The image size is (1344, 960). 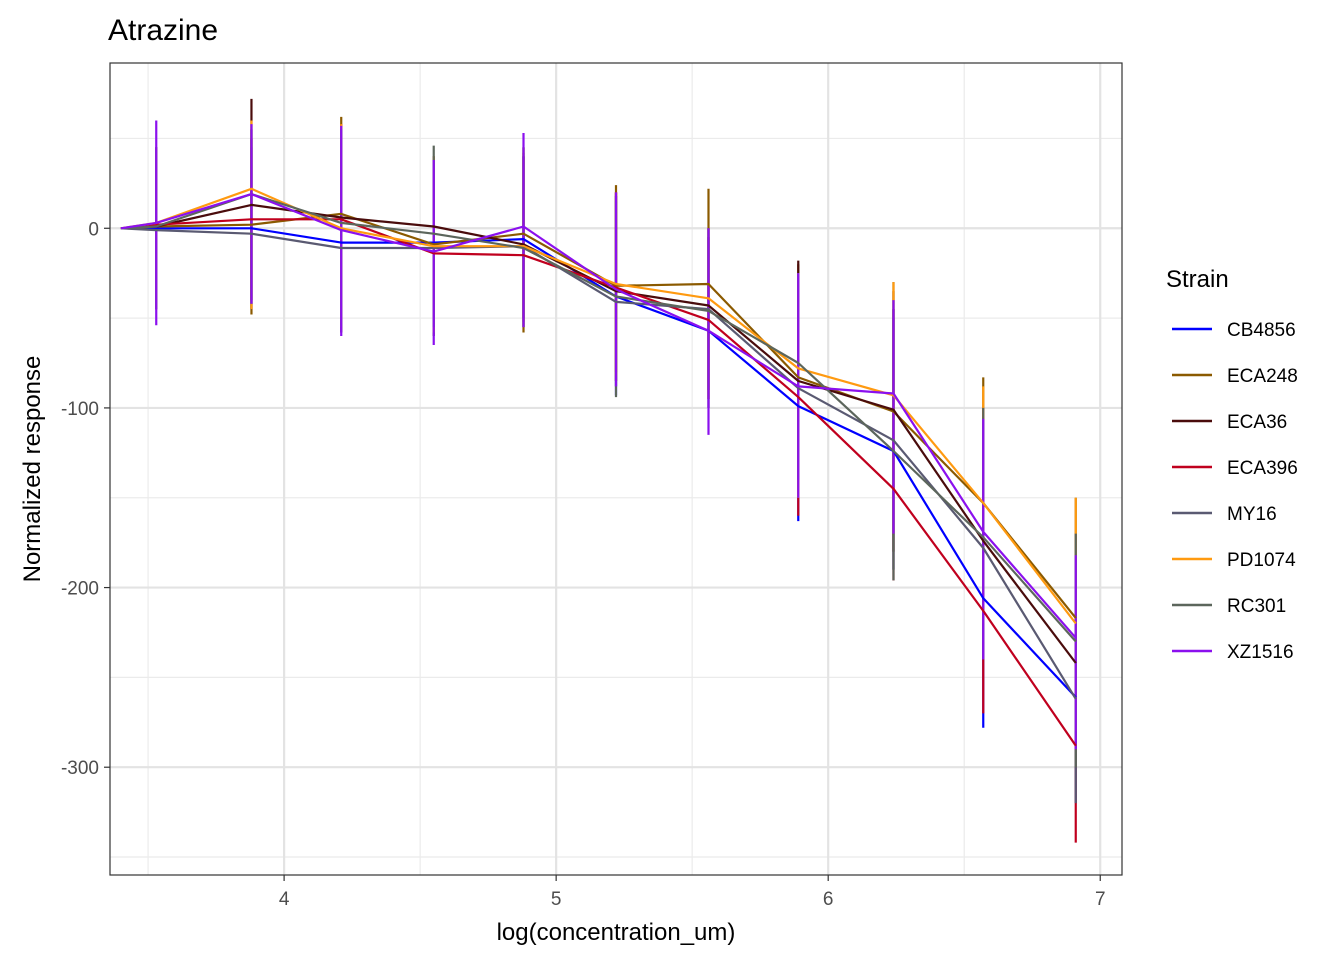 I want to click on legend-item-cb4856: CB4856, so click(x=1234, y=330).